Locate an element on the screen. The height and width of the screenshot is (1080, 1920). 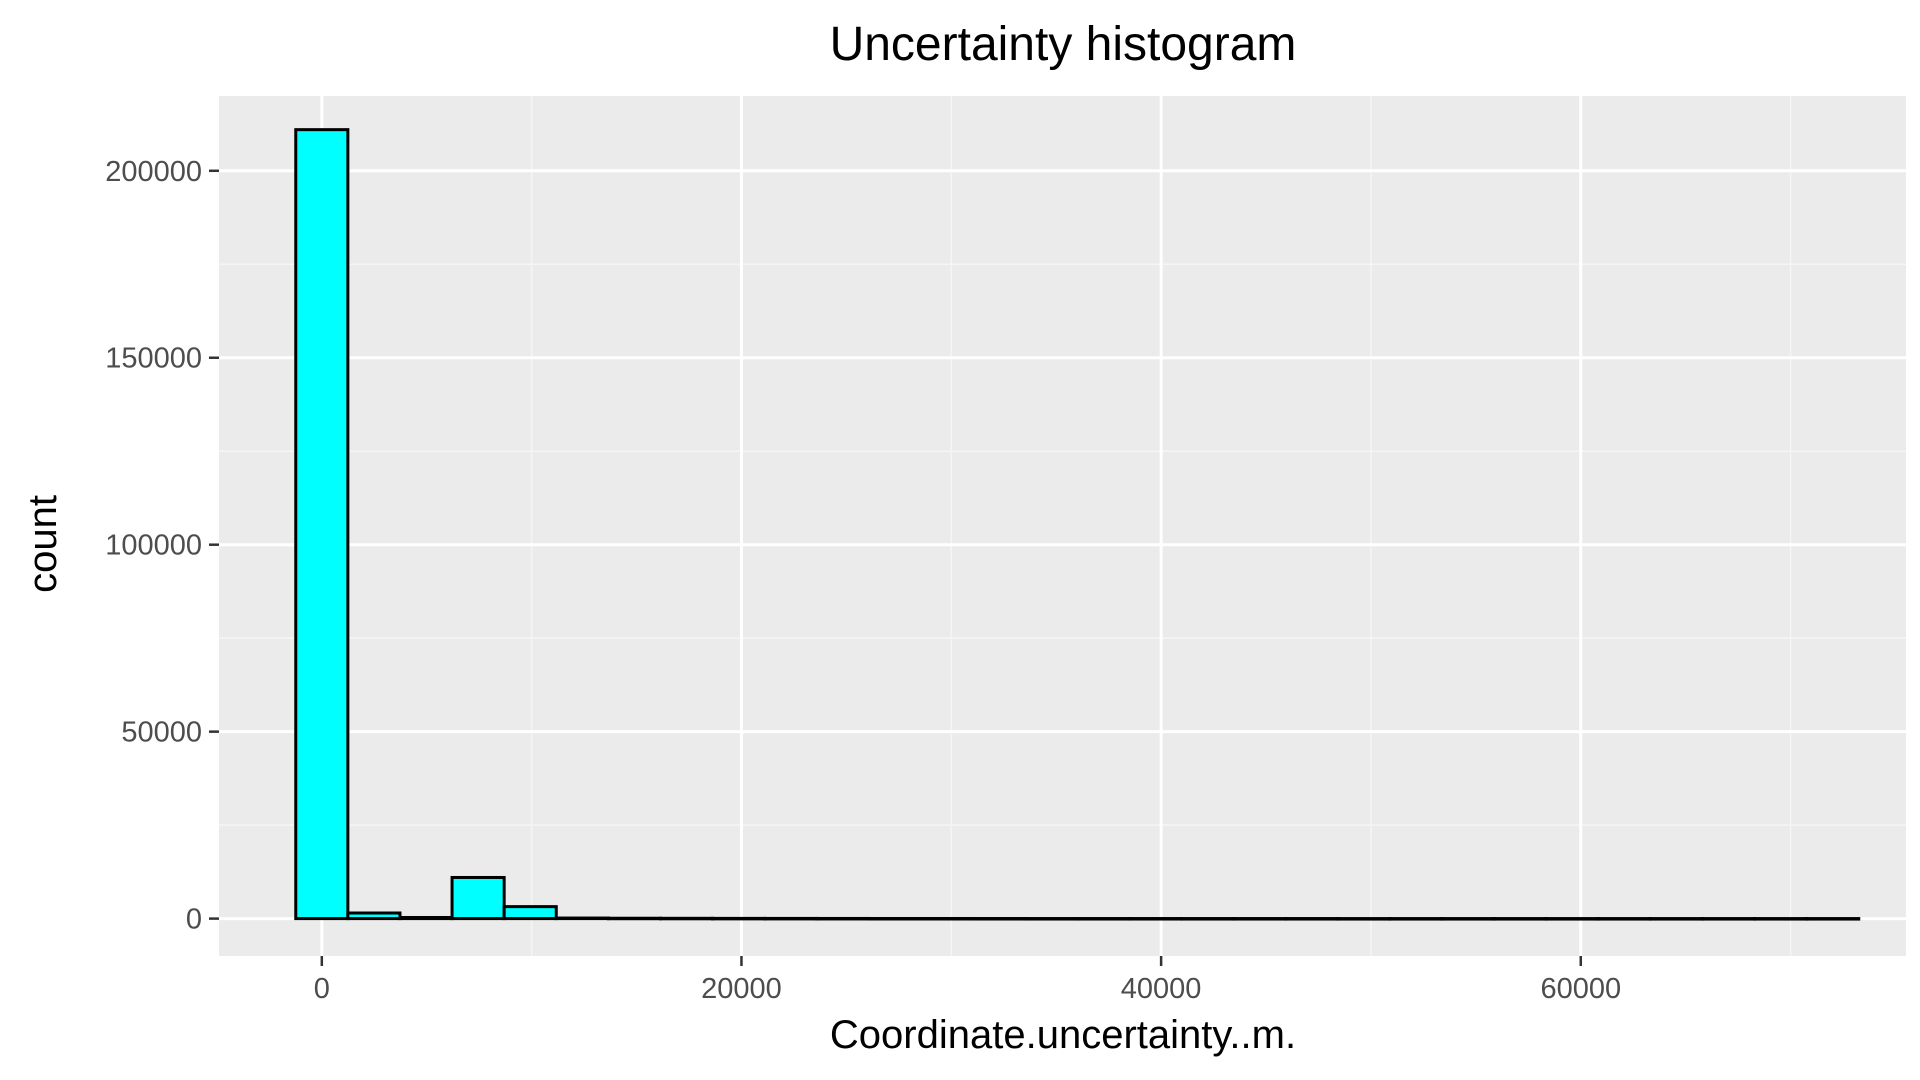
y-tick-label: 100000 is located at coordinates (153, 546).